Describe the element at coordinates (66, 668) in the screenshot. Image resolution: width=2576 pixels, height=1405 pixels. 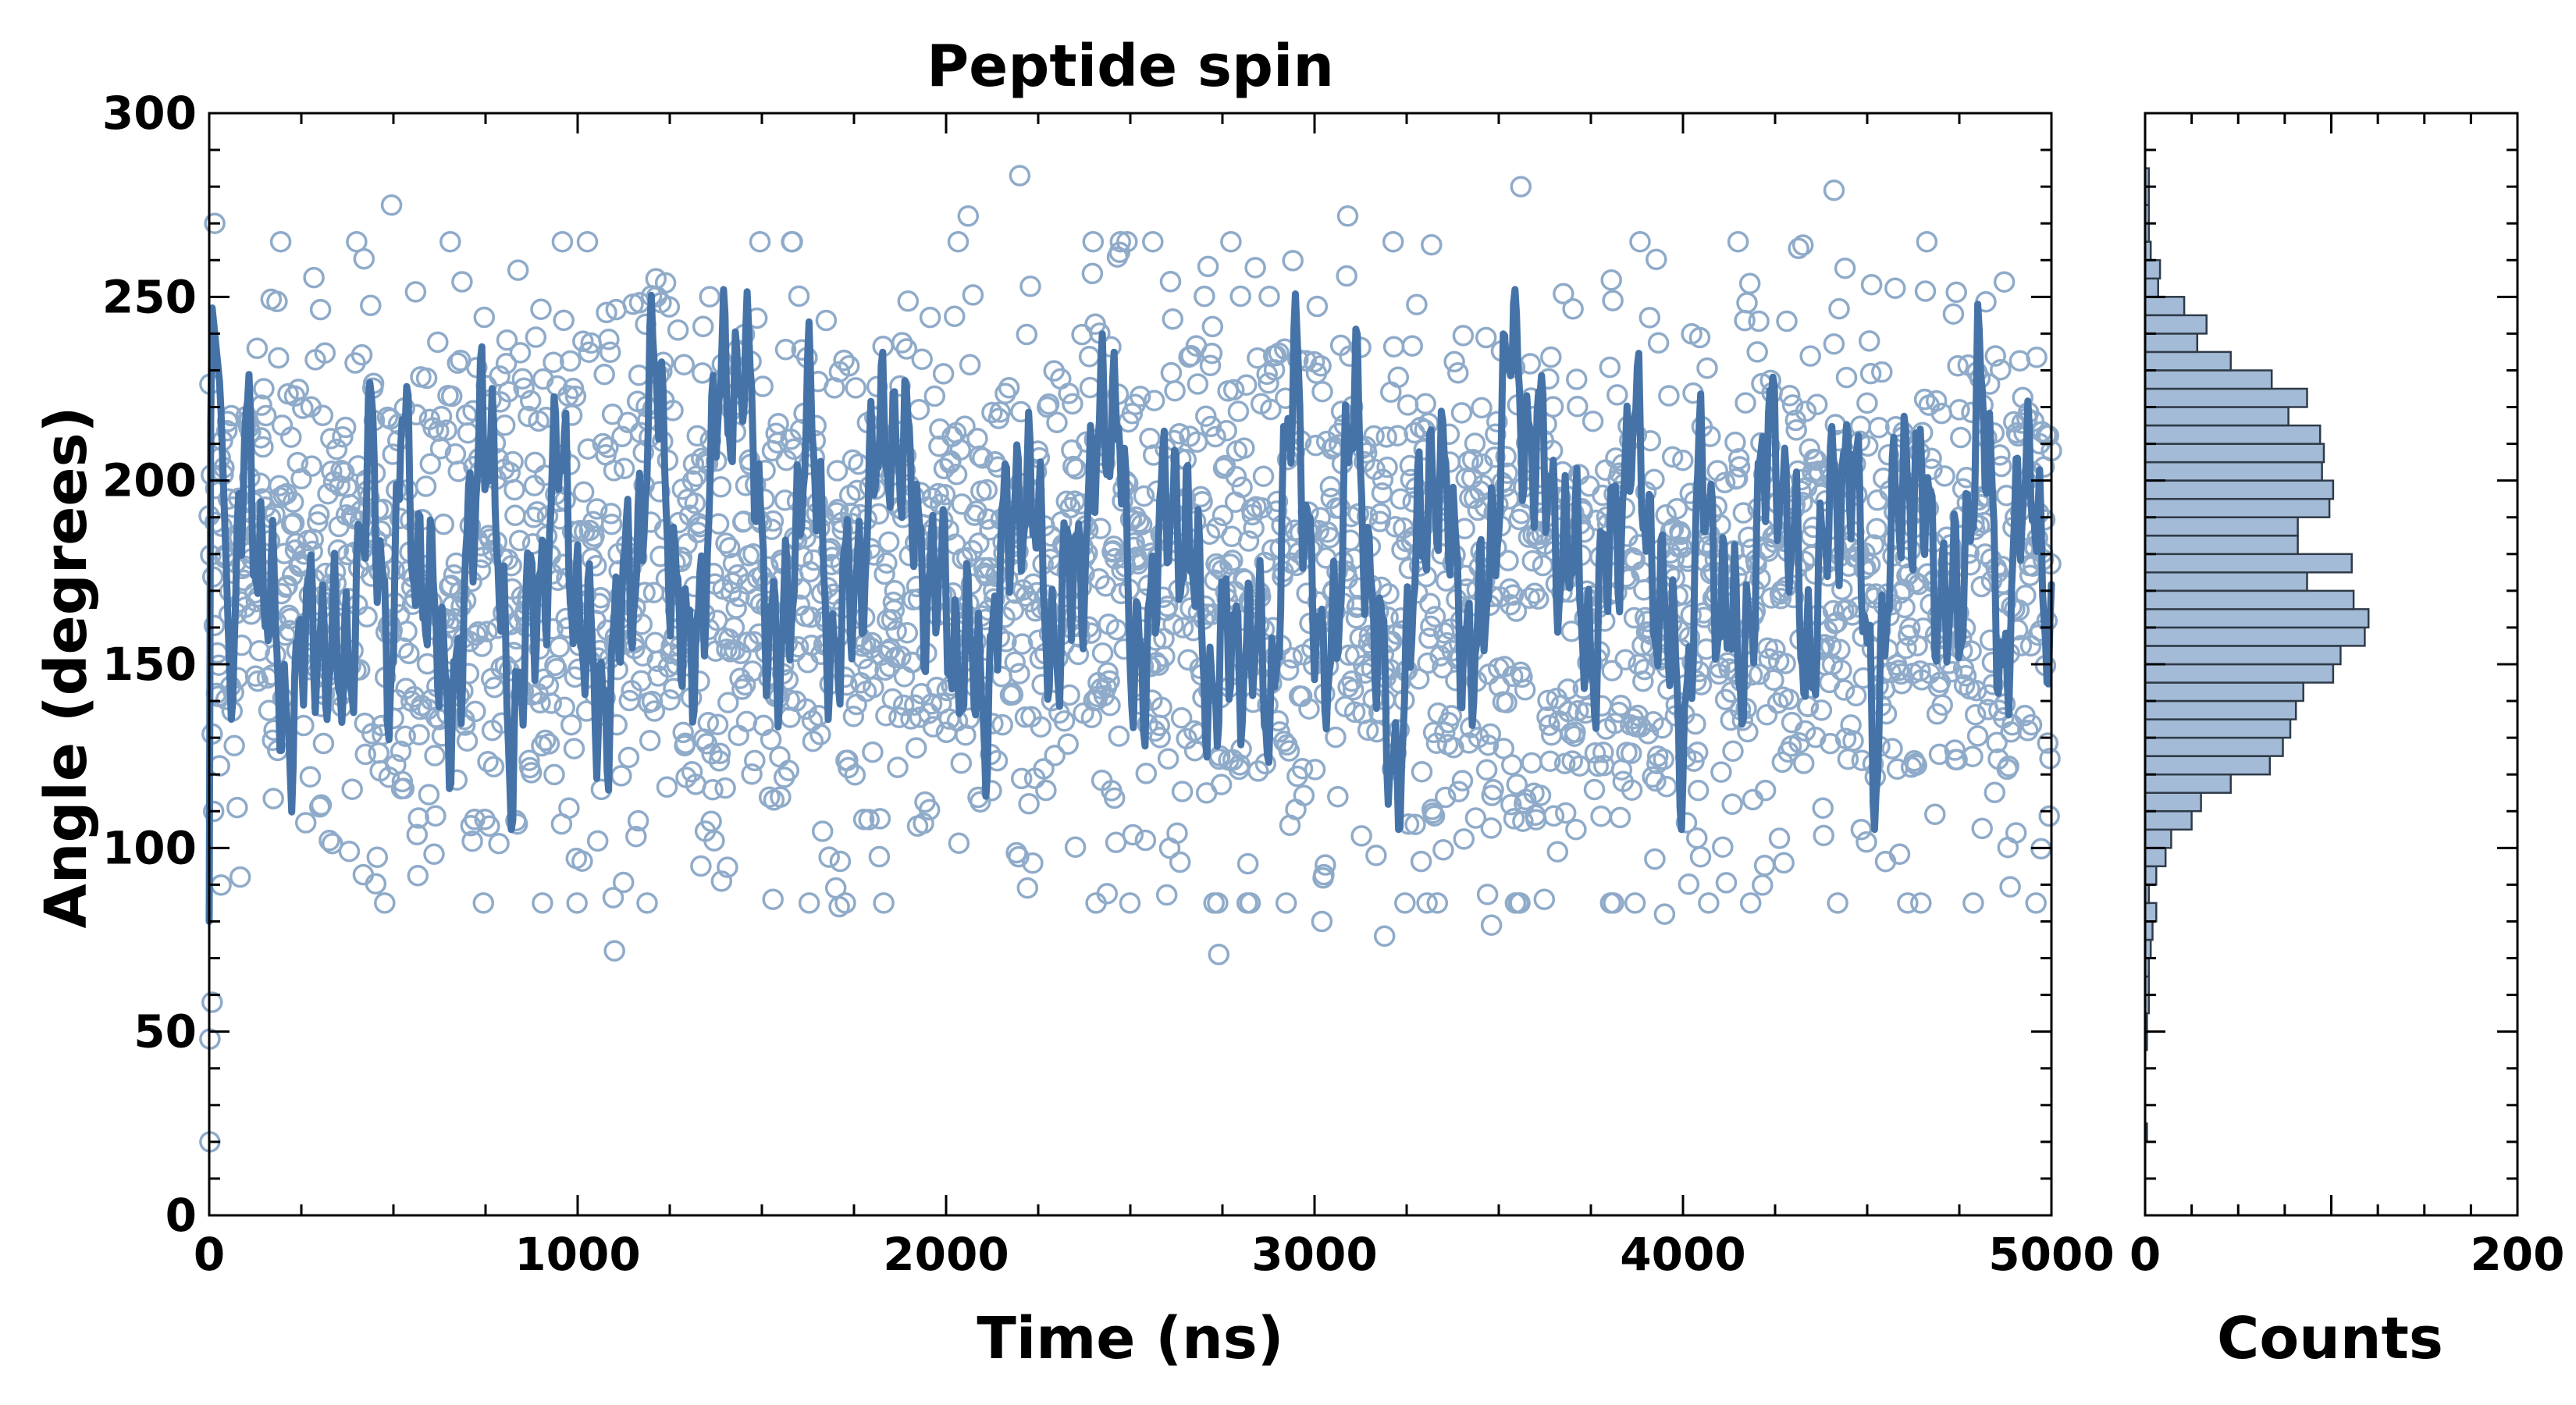
I see `y-axis-label: Angle (degrees)` at that location.